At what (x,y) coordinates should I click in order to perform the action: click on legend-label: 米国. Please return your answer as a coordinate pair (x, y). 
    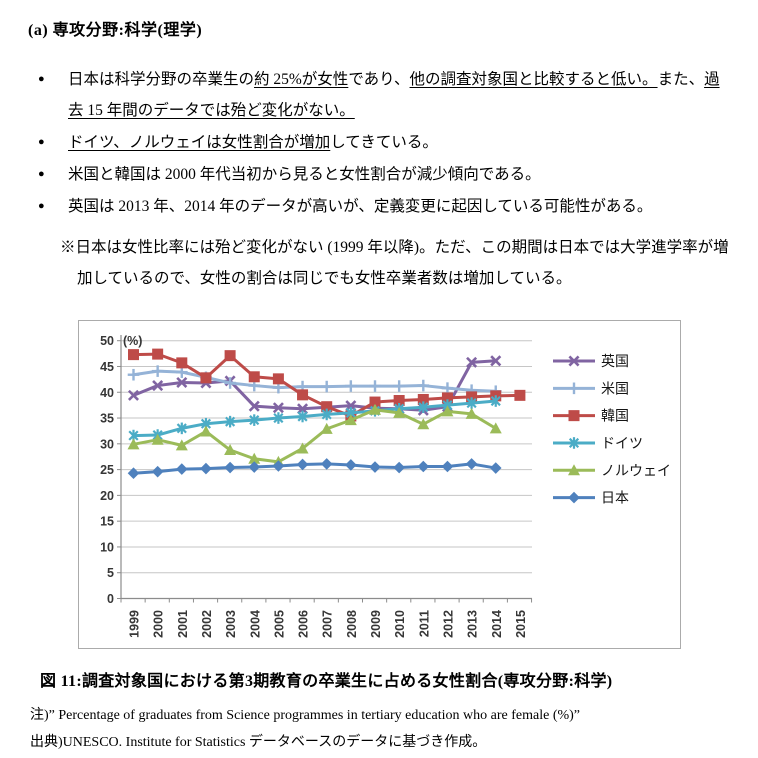
    Looking at the image, I should click on (615, 388).